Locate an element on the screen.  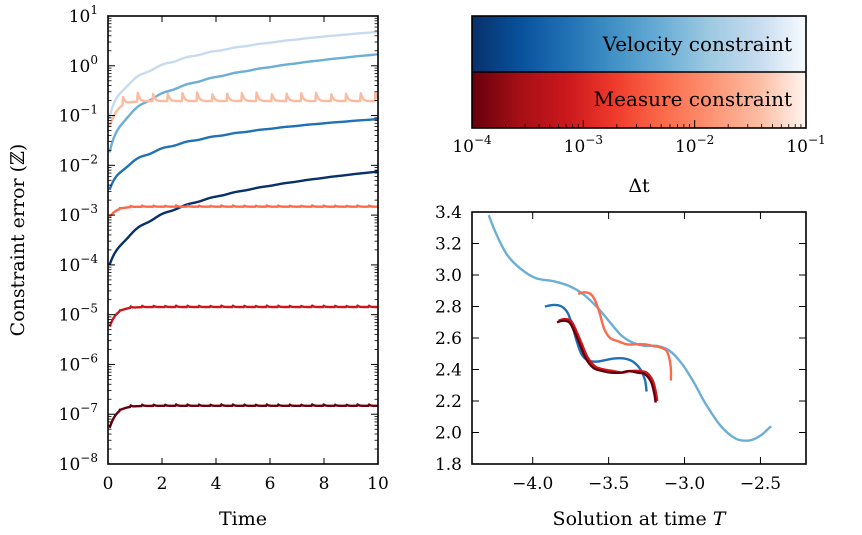
left-y-tick-label-exponent: −8 is located at coordinates (89, 458).